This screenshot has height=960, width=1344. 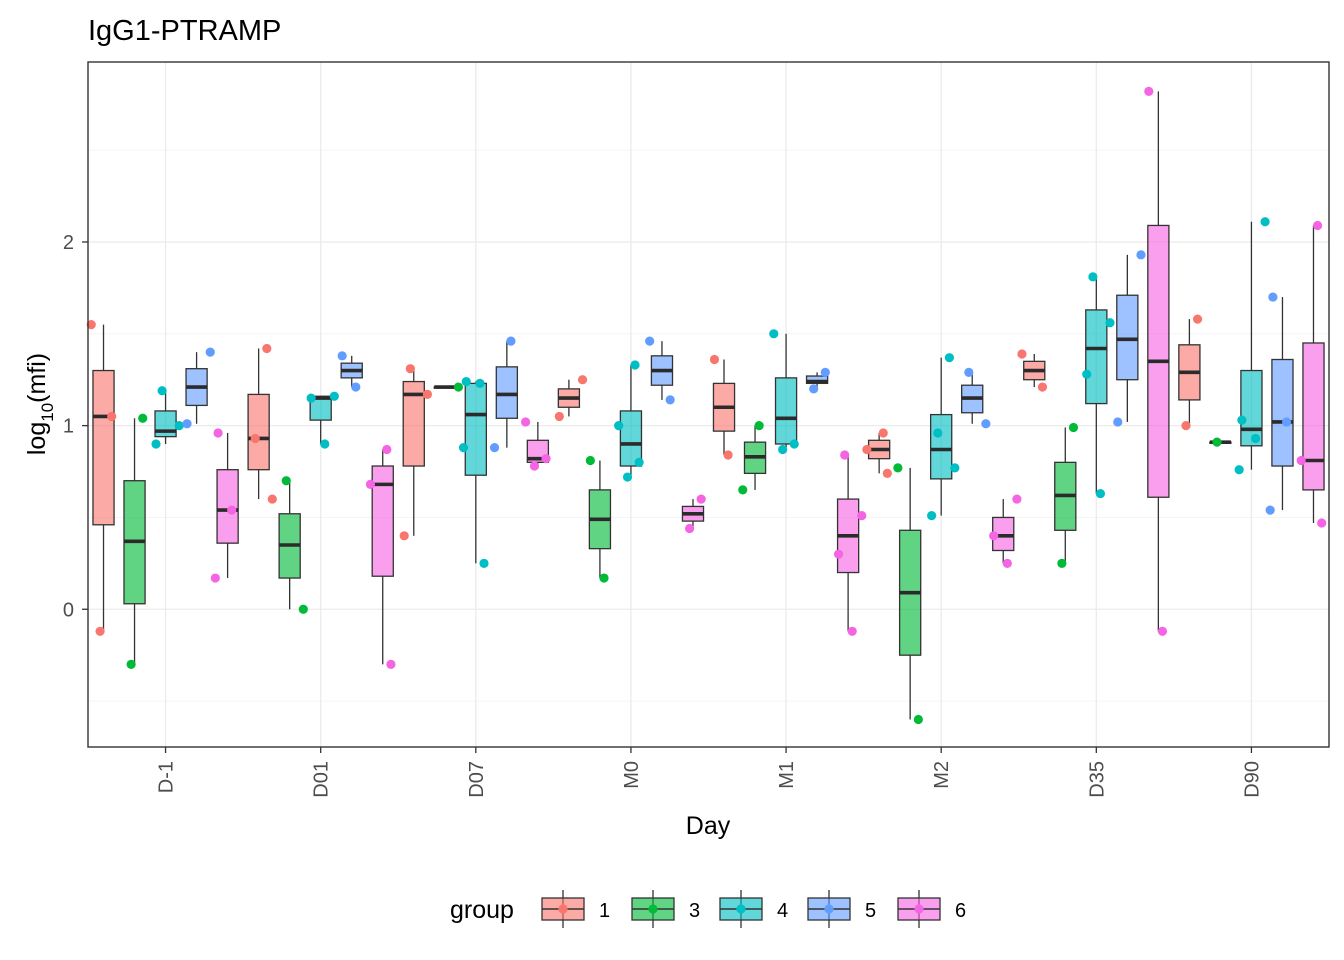 What do you see at coordinates (604, 911) in the screenshot?
I see `legend-label: 1` at bounding box center [604, 911].